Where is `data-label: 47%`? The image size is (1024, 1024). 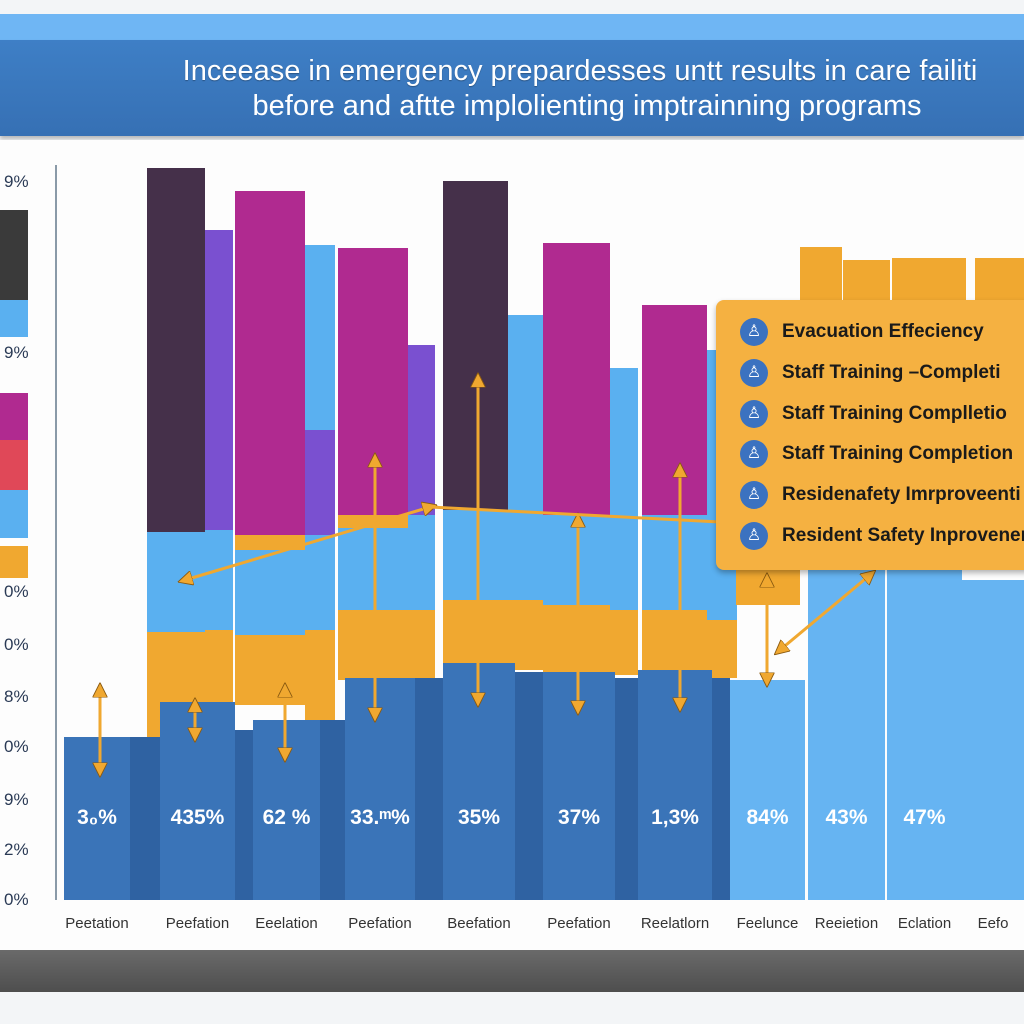
data-label: 47% is located at coordinates (924, 817).